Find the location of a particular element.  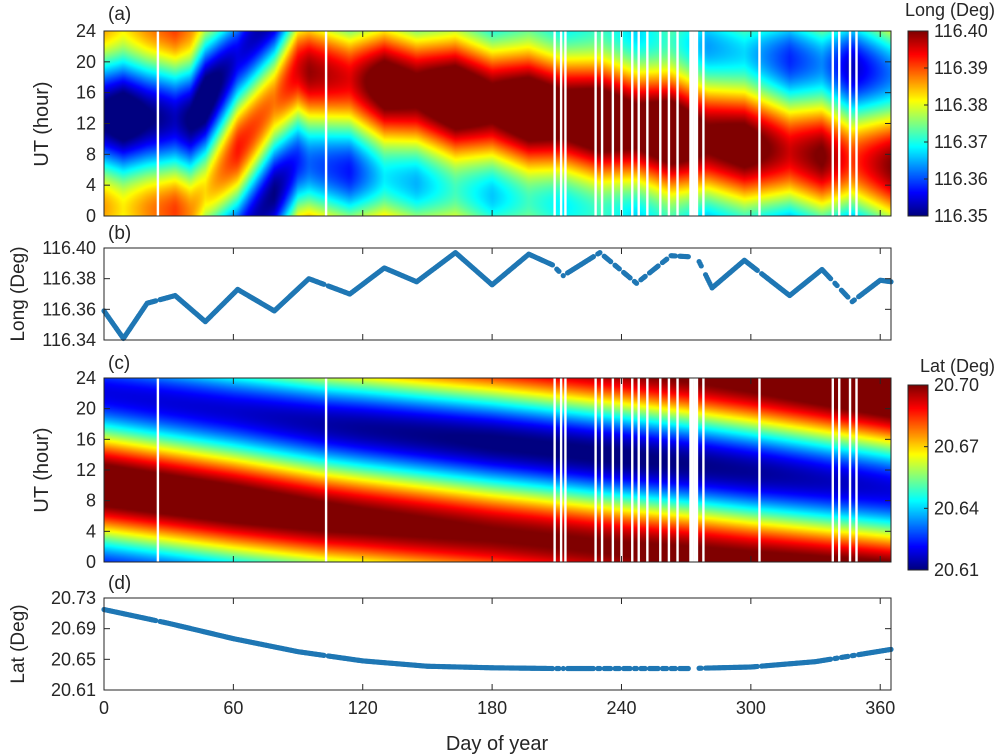

cbtick-label-a-2: 116.38 is located at coordinates (961, 105).